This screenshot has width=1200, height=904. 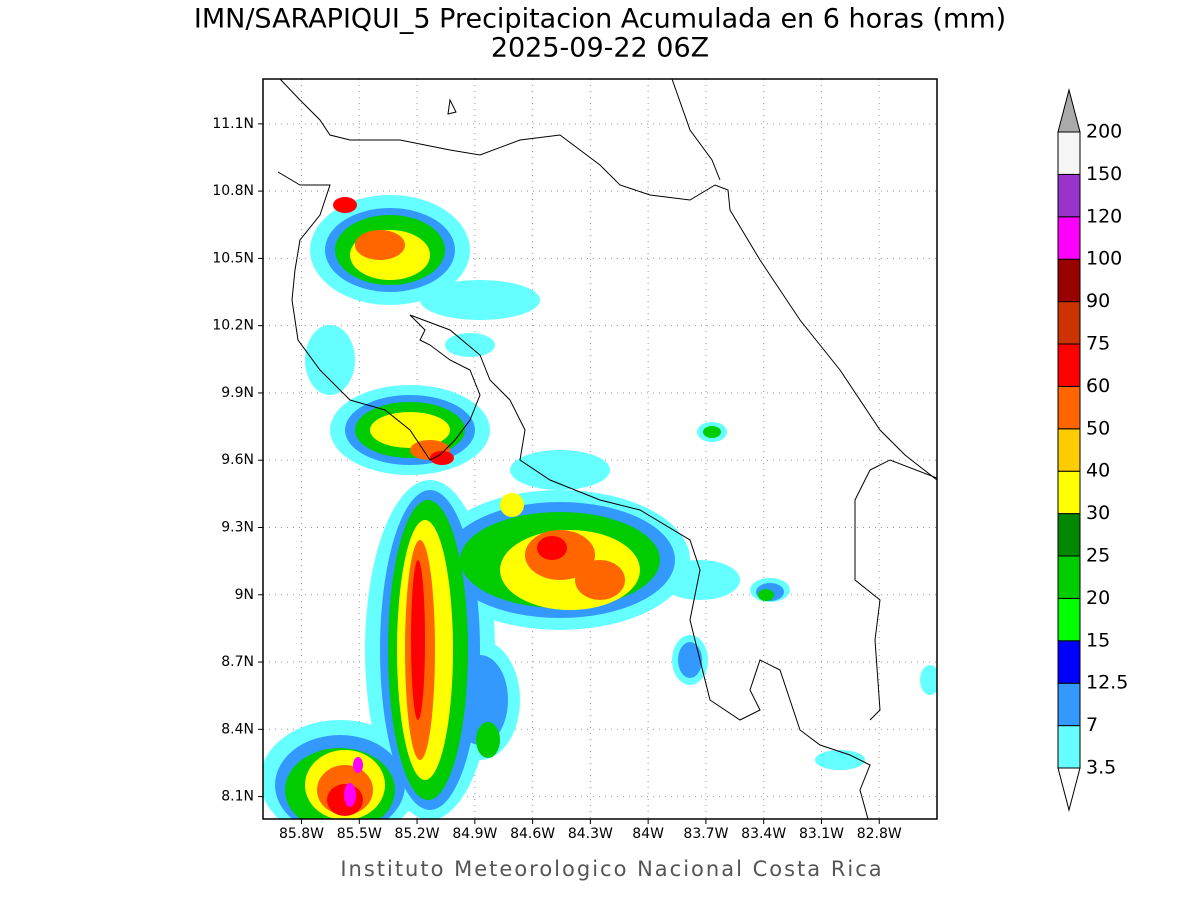 What do you see at coordinates (705, 834) in the screenshot?
I see `lon-tick-label: 83.7W` at bounding box center [705, 834].